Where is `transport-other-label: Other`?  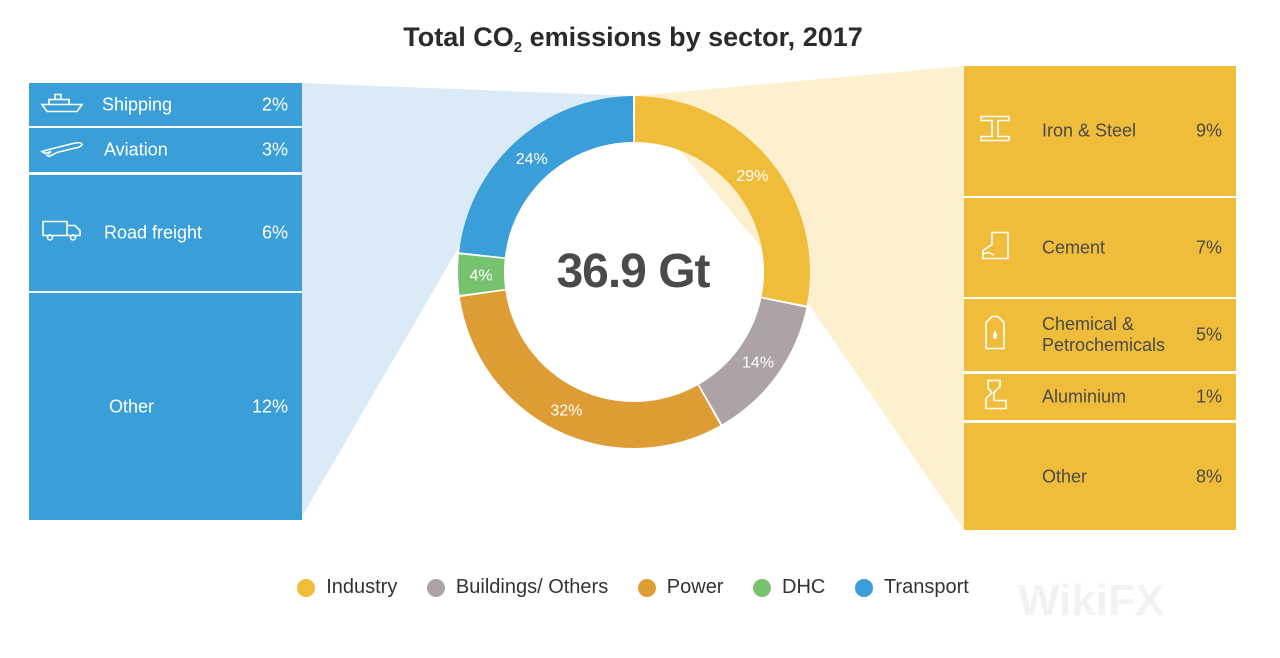 transport-other-label: Other is located at coordinates (132, 406).